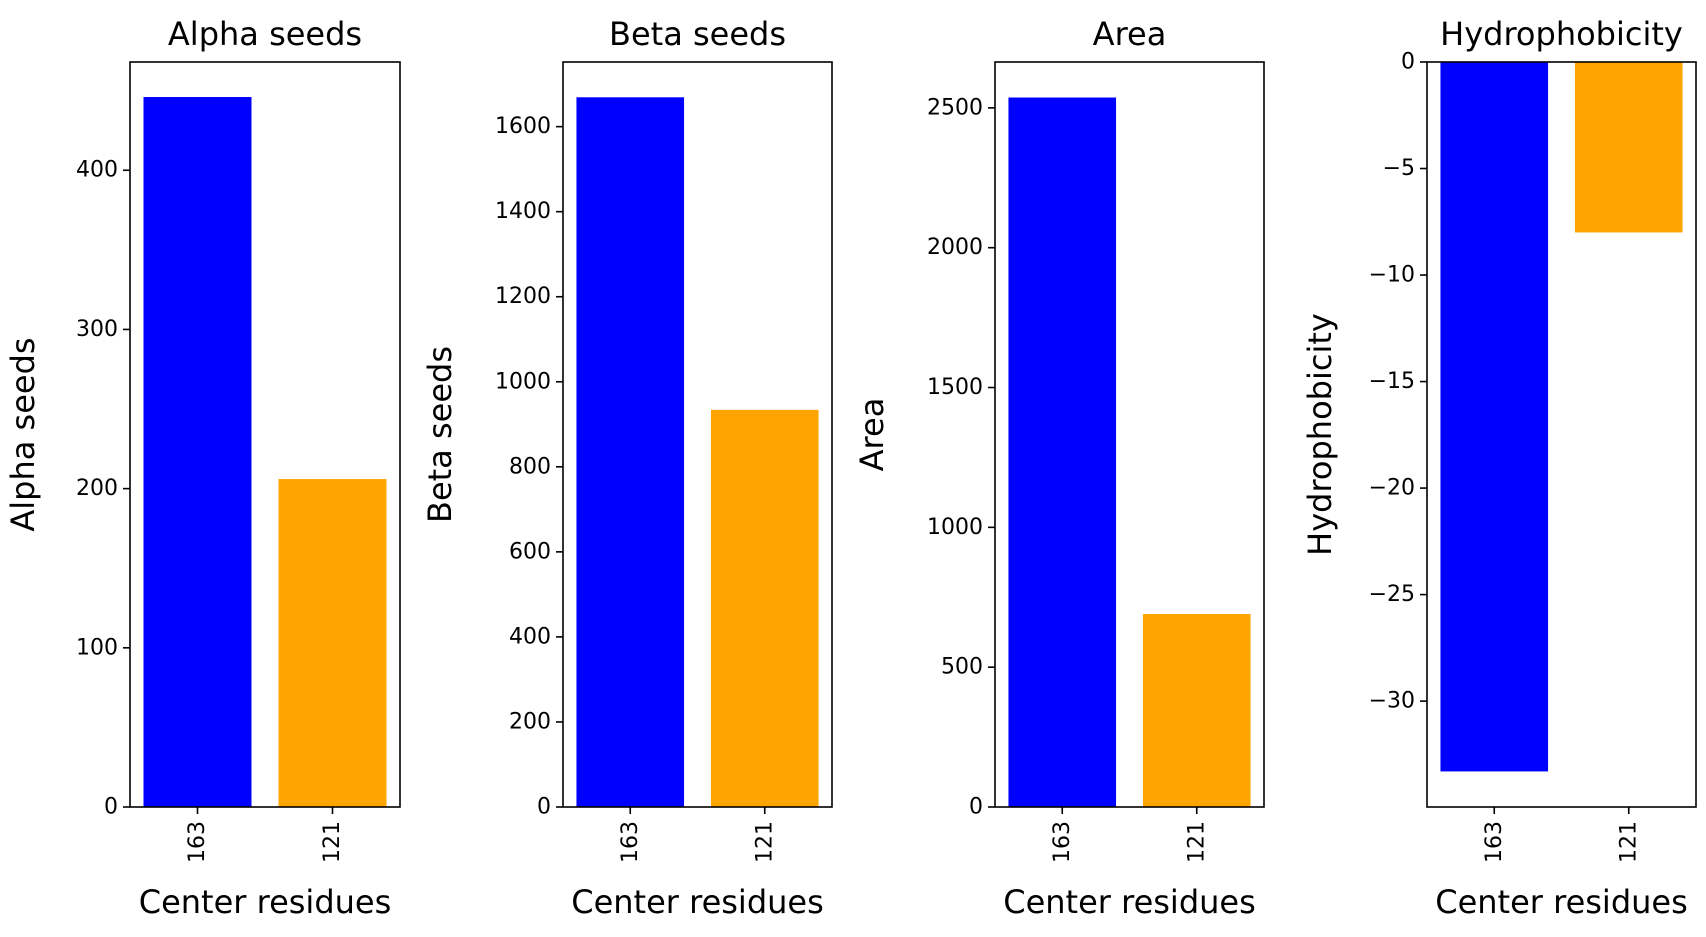  What do you see at coordinates (697, 902) in the screenshot?
I see `x-axis-label-beta-seeds: Center residues` at bounding box center [697, 902].